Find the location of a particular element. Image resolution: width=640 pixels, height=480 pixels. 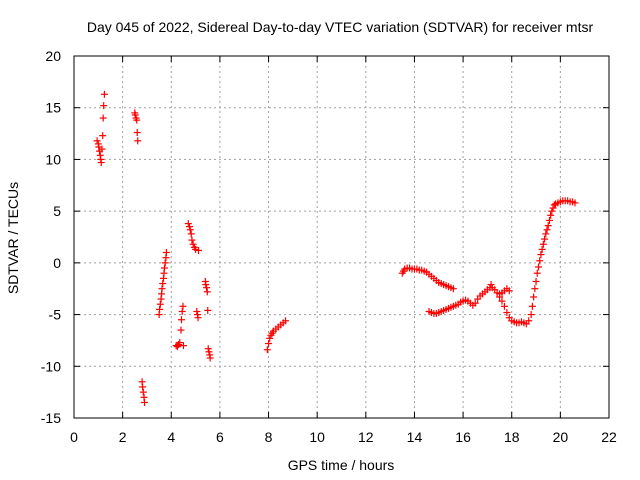

x-tick-label: 14 is located at coordinates (415, 437).